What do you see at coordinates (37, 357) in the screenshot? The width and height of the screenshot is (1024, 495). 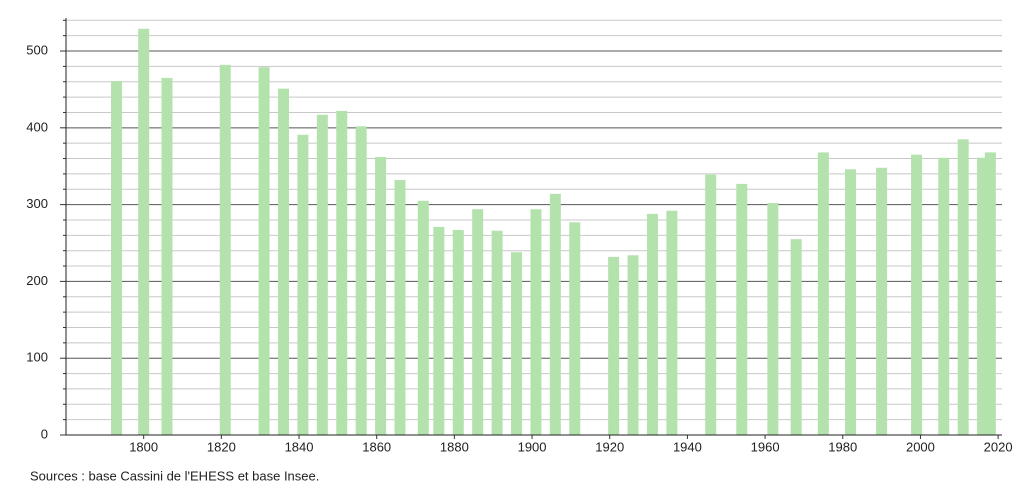 I see `y-tick-label: 100` at bounding box center [37, 357].